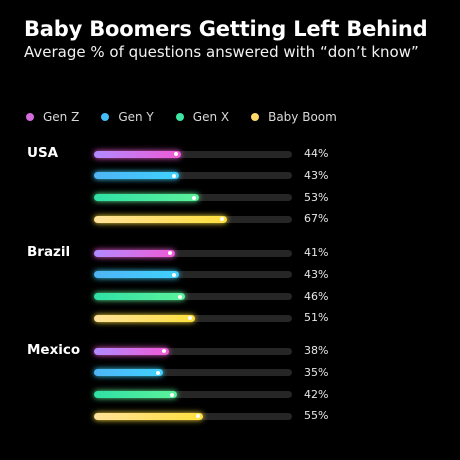 This screenshot has height=460, width=460. Describe the element at coordinates (193, 351) in the screenshot. I see `bar-track-mexico-gen-z` at that location.